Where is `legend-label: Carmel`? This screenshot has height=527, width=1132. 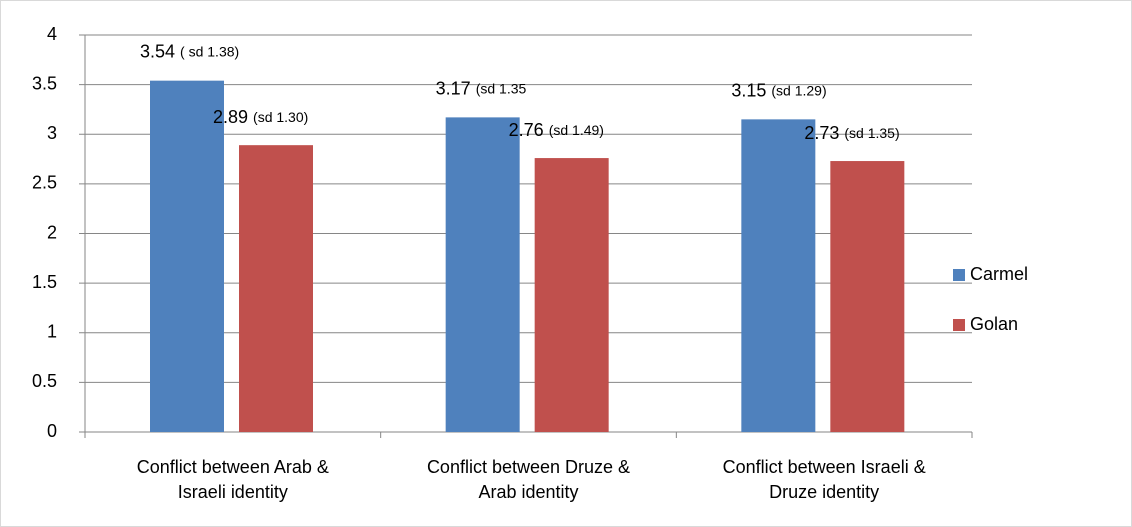 legend-label: Carmel is located at coordinates (999, 274).